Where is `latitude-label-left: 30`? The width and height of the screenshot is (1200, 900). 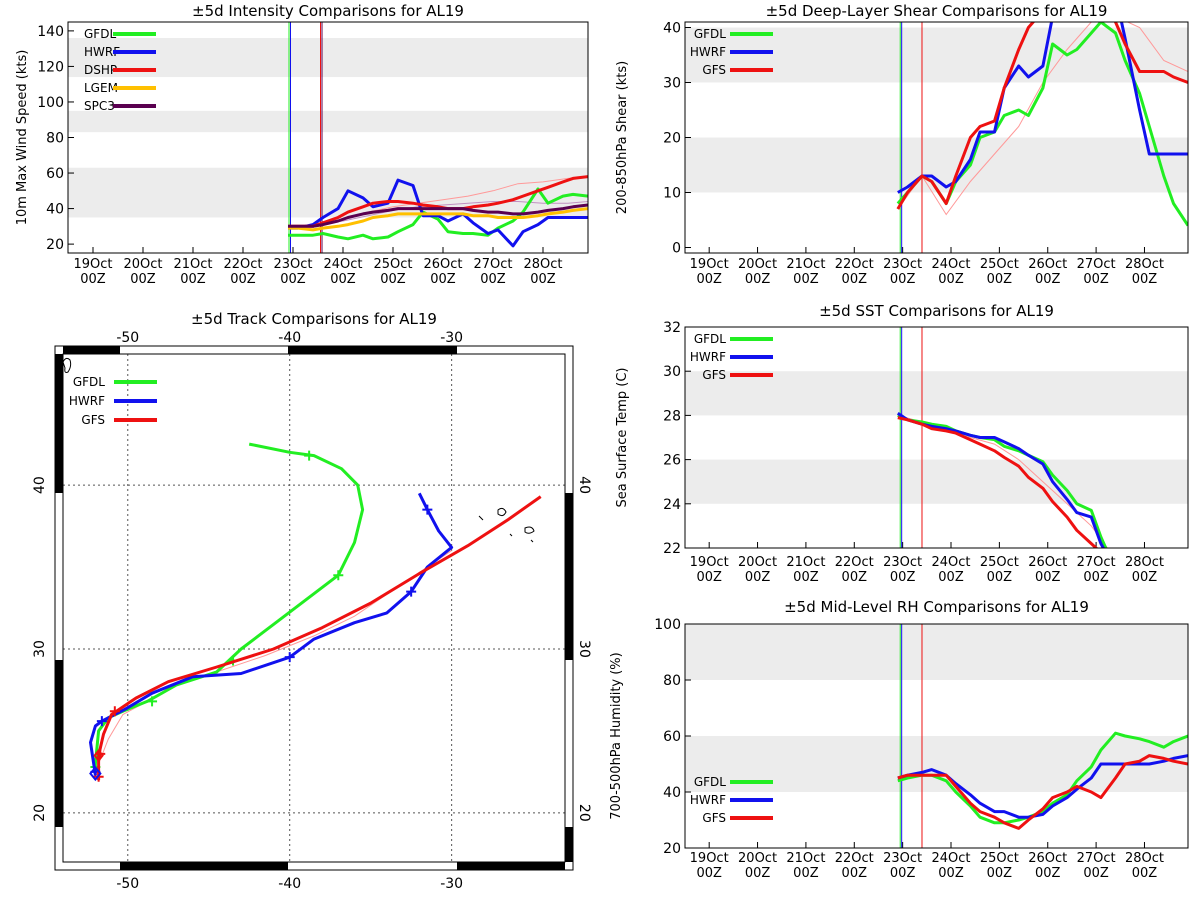 latitude-label-left: 30 is located at coordinates (40, 649).